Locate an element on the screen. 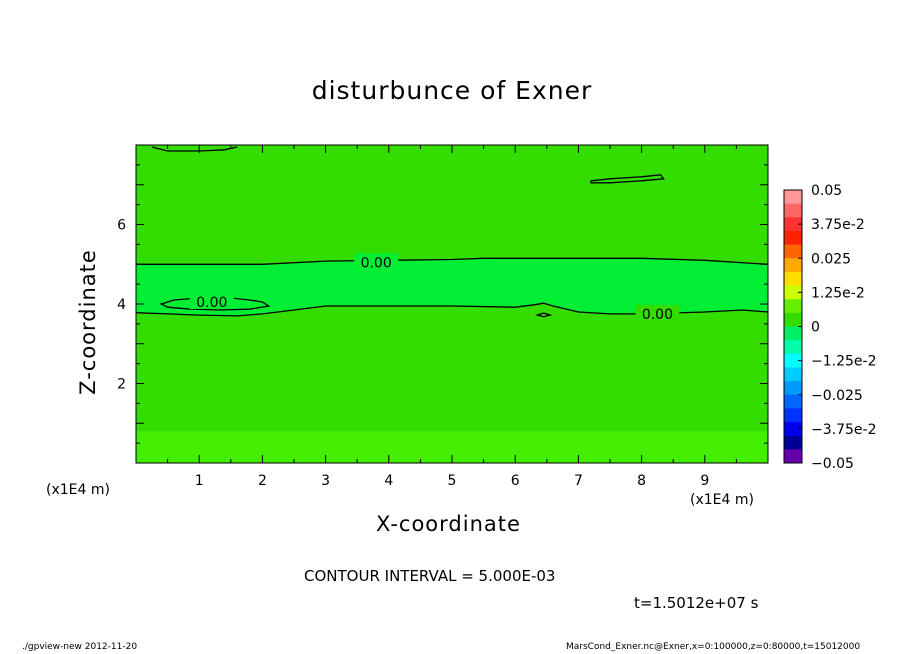  contour-interval-note: CONTOUR INTERVAL = 5.000E-03 is located at coordinates (430, 576).